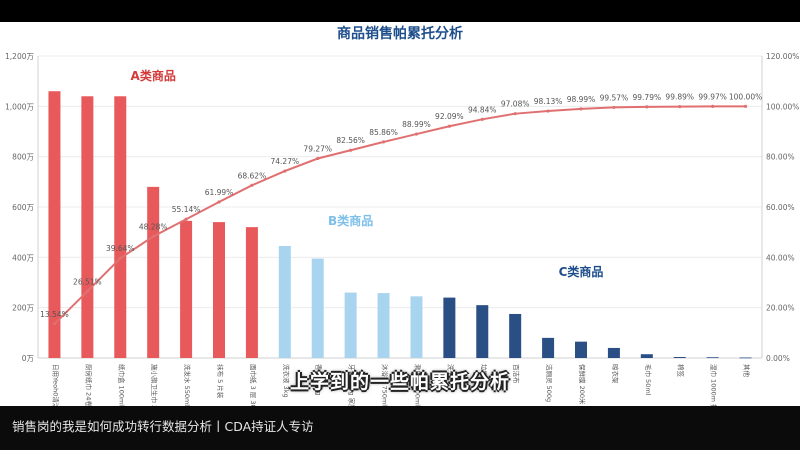 The image size is (800, 450). Describe the element at coordinates (252, 175) in the screenshot. I see `cumulative-label: 68.62%` at that location.